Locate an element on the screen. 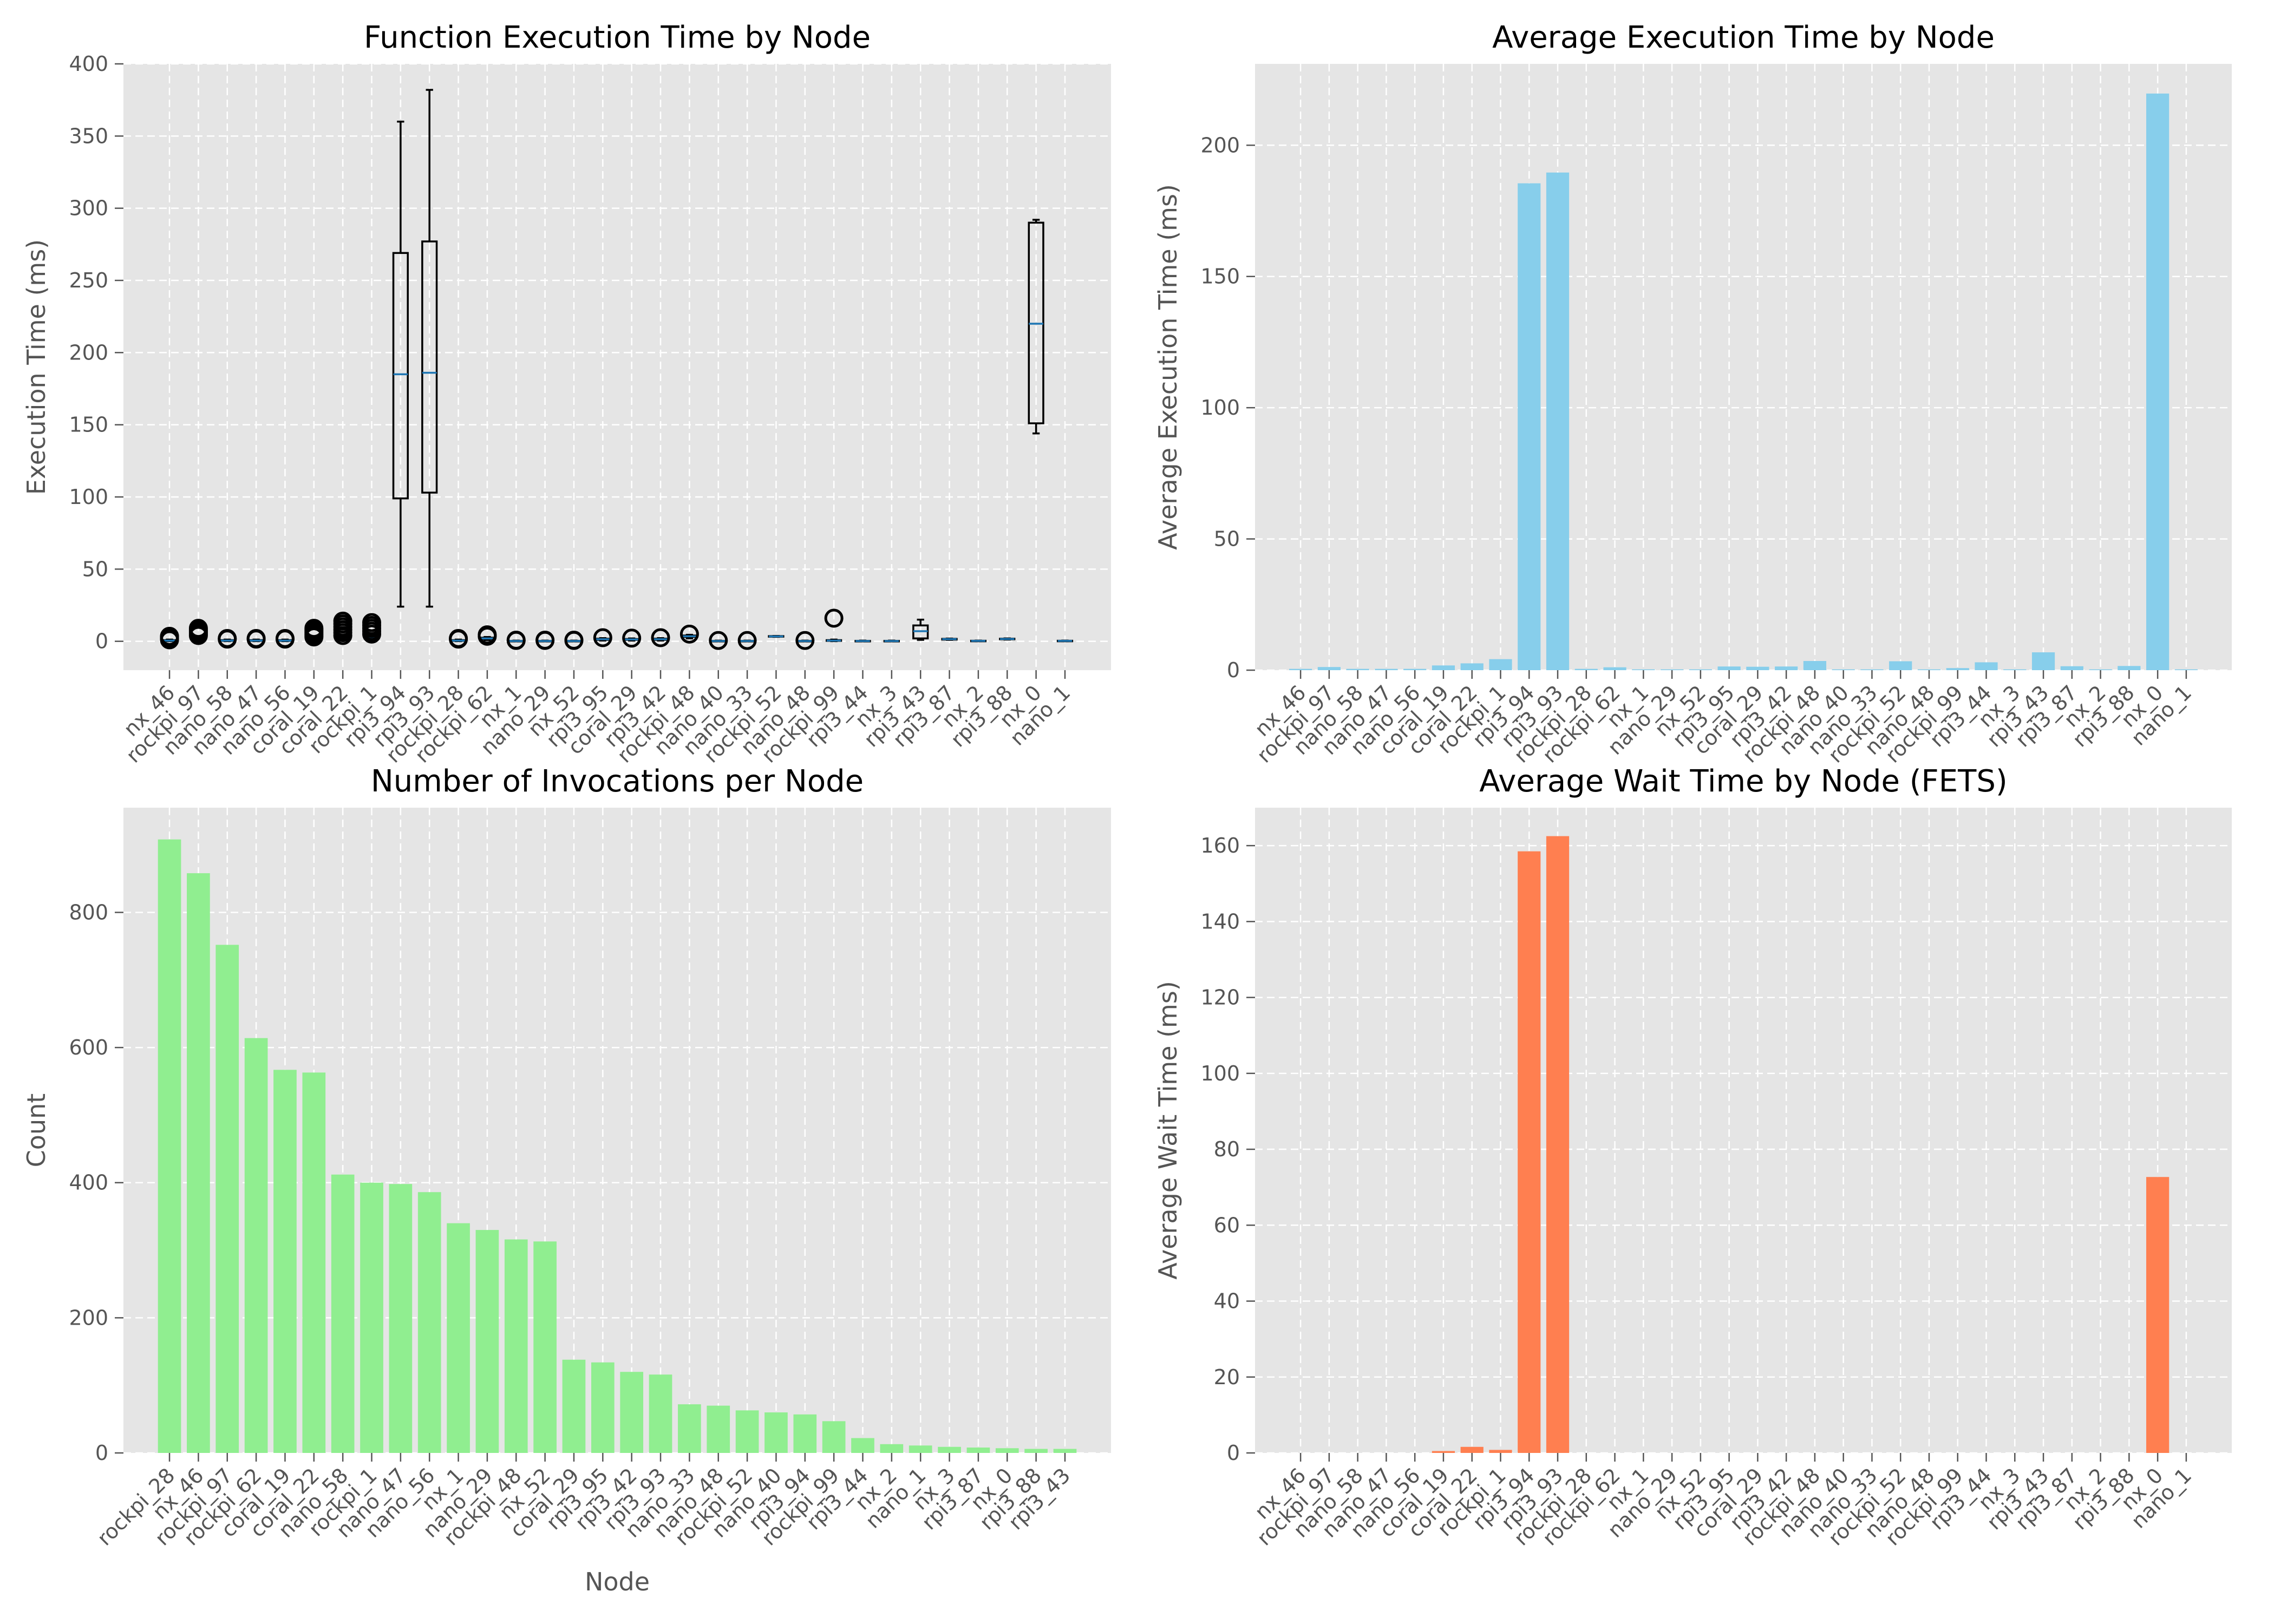  ytick-label: 60 is located at coordinates (1227, 1225).